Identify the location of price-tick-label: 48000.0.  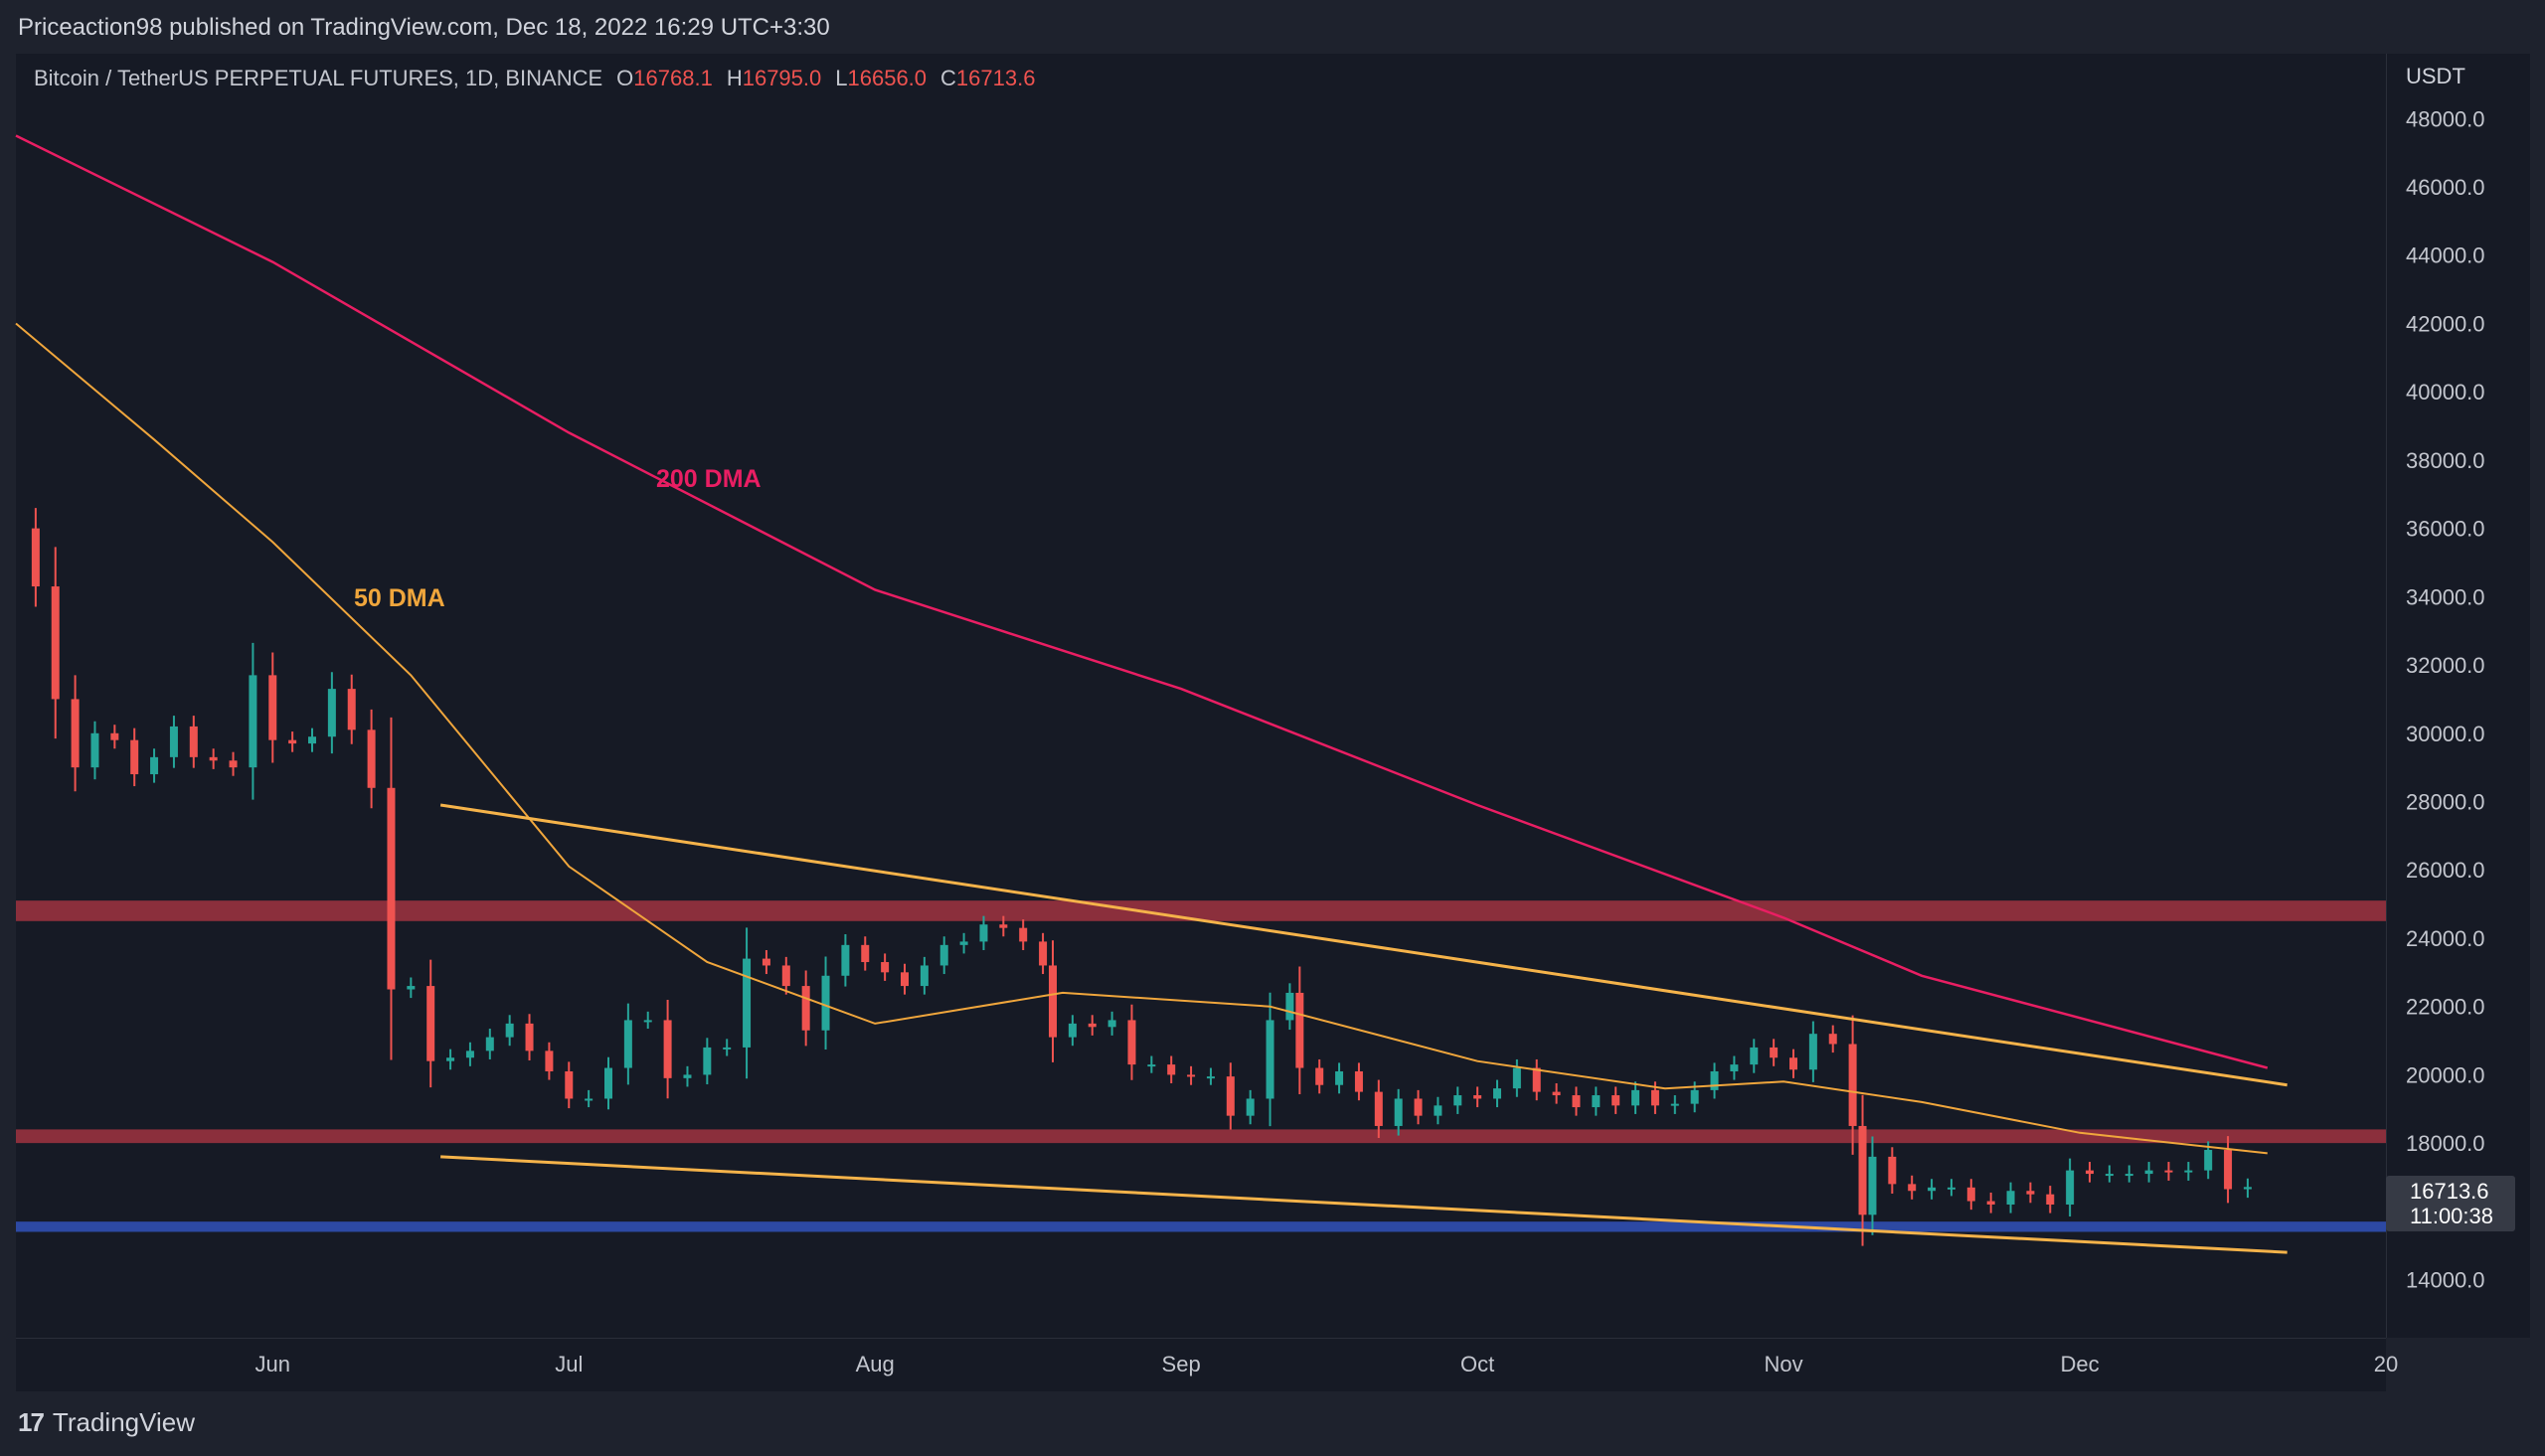
(2445, 118).